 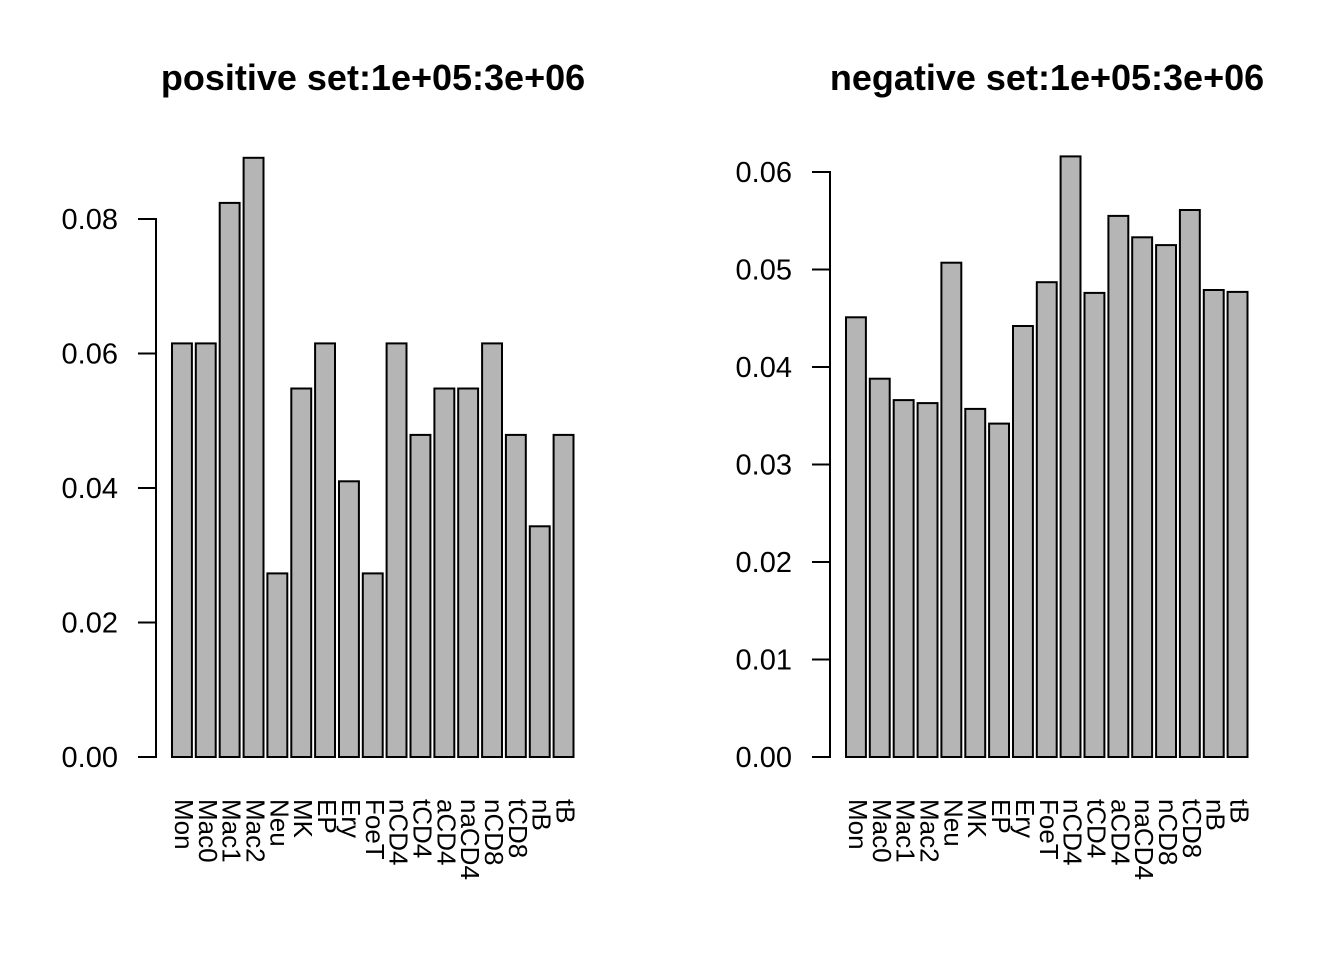 What do you see at coordinates (373, 77) in the screenshot?
I see `chart-title-positive: positive set:1e+05:3e+06` at bounding box center [373, 77].